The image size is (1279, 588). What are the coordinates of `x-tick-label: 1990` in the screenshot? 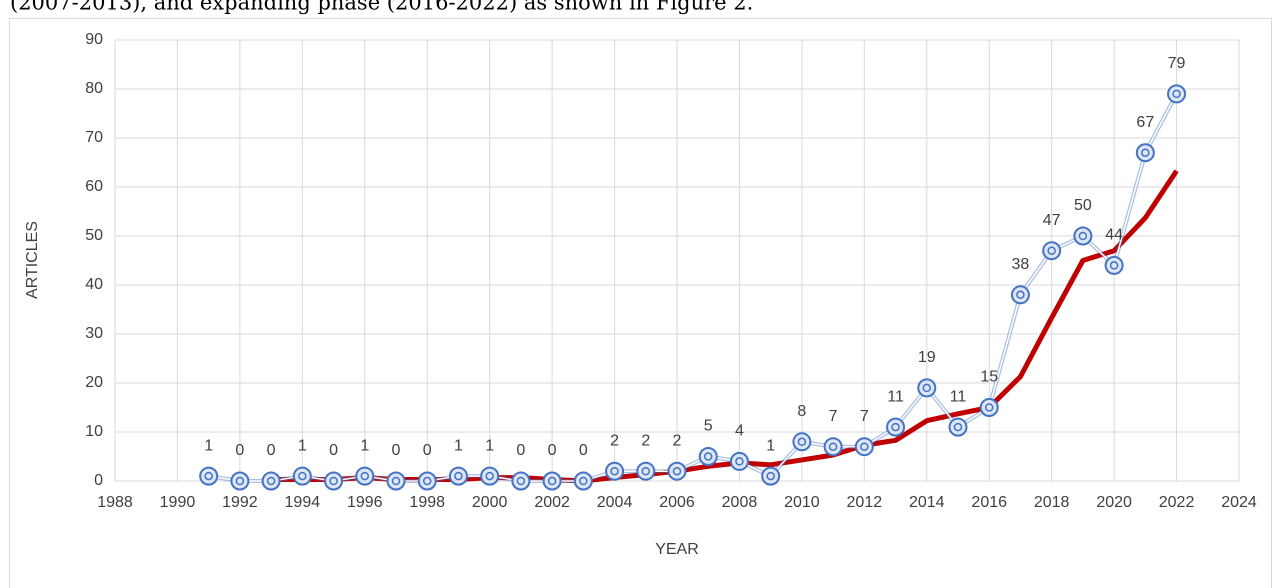 It's located at (178, 502).